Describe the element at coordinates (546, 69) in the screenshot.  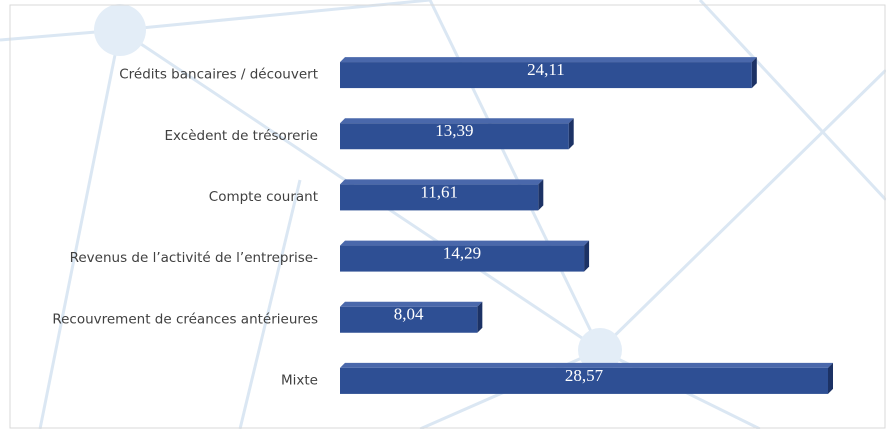
I see `value-label: 24,11` at that location.